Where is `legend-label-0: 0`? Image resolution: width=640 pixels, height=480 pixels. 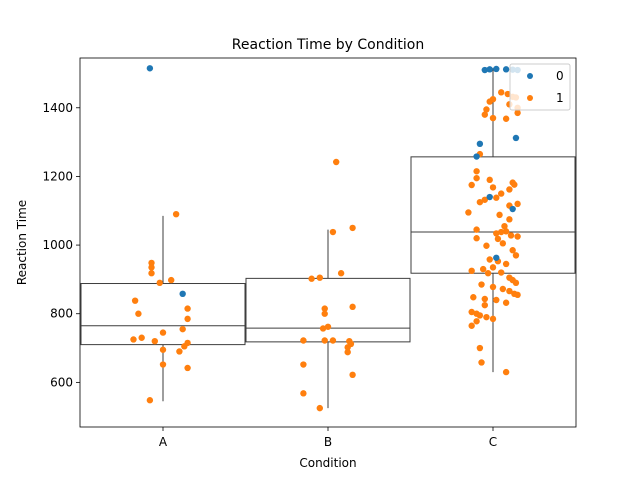 legend-label-0: 0 is located at coordinates (560, 76).